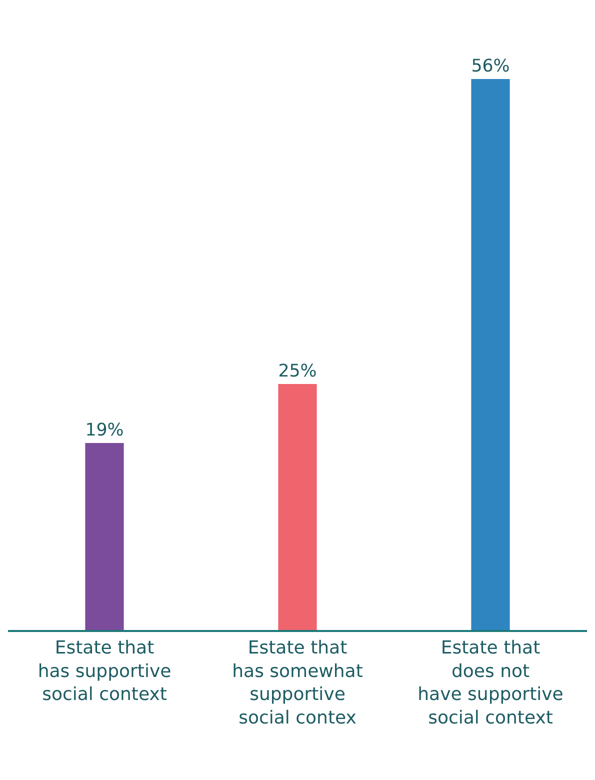 This screenshot has width=595, height=780. Describe the element at coordinates (104, 430) in the screenshot. I see `data-label: 19%` at that location.